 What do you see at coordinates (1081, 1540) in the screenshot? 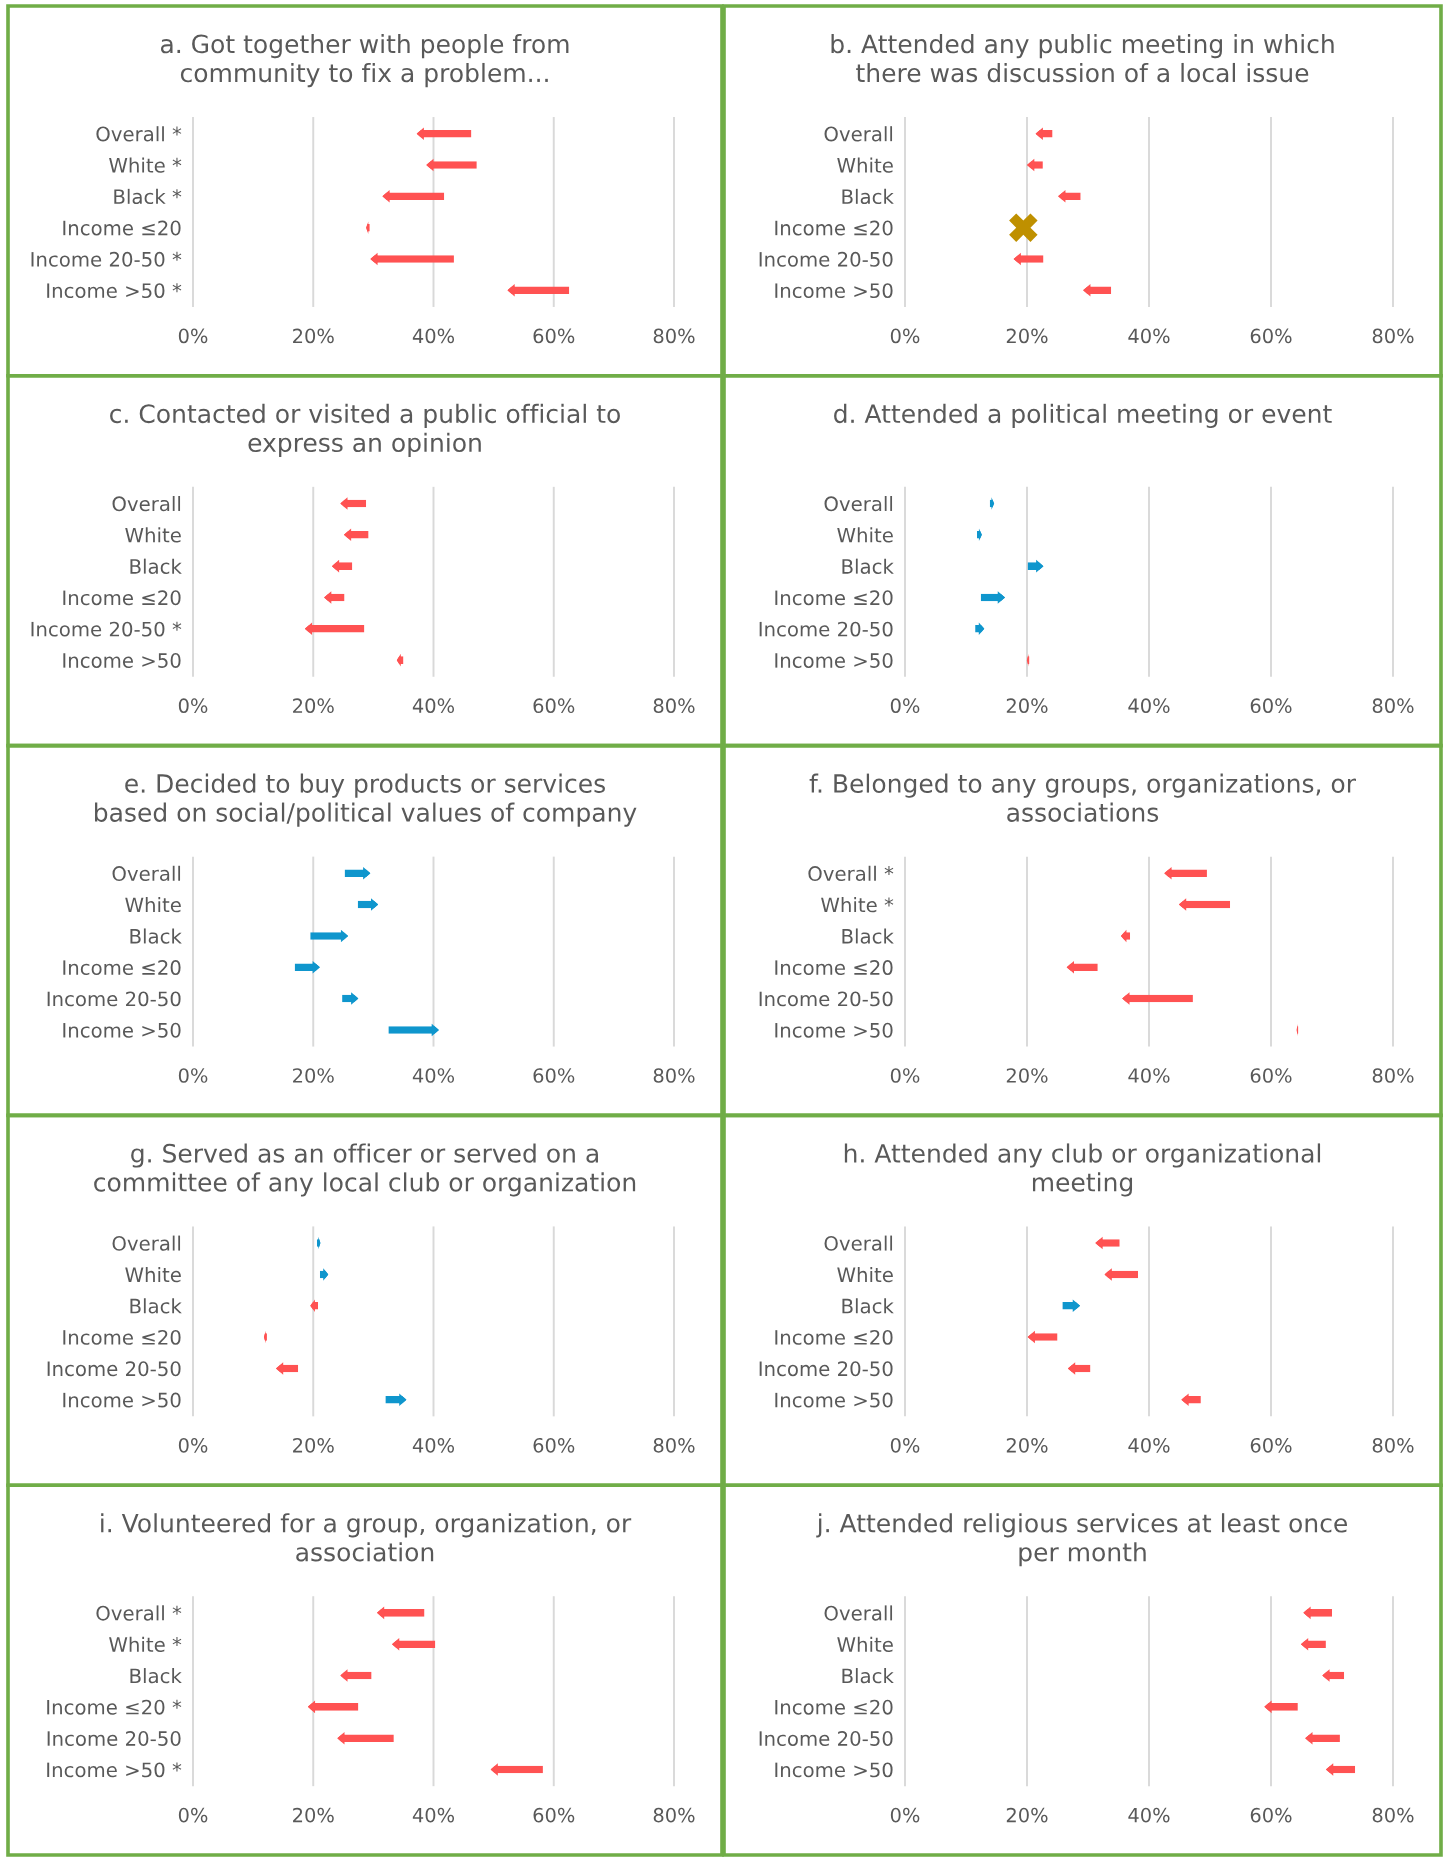
I see `chart-title: j. Attended religious services at least once per month` at bounding box center [1081, 1540].